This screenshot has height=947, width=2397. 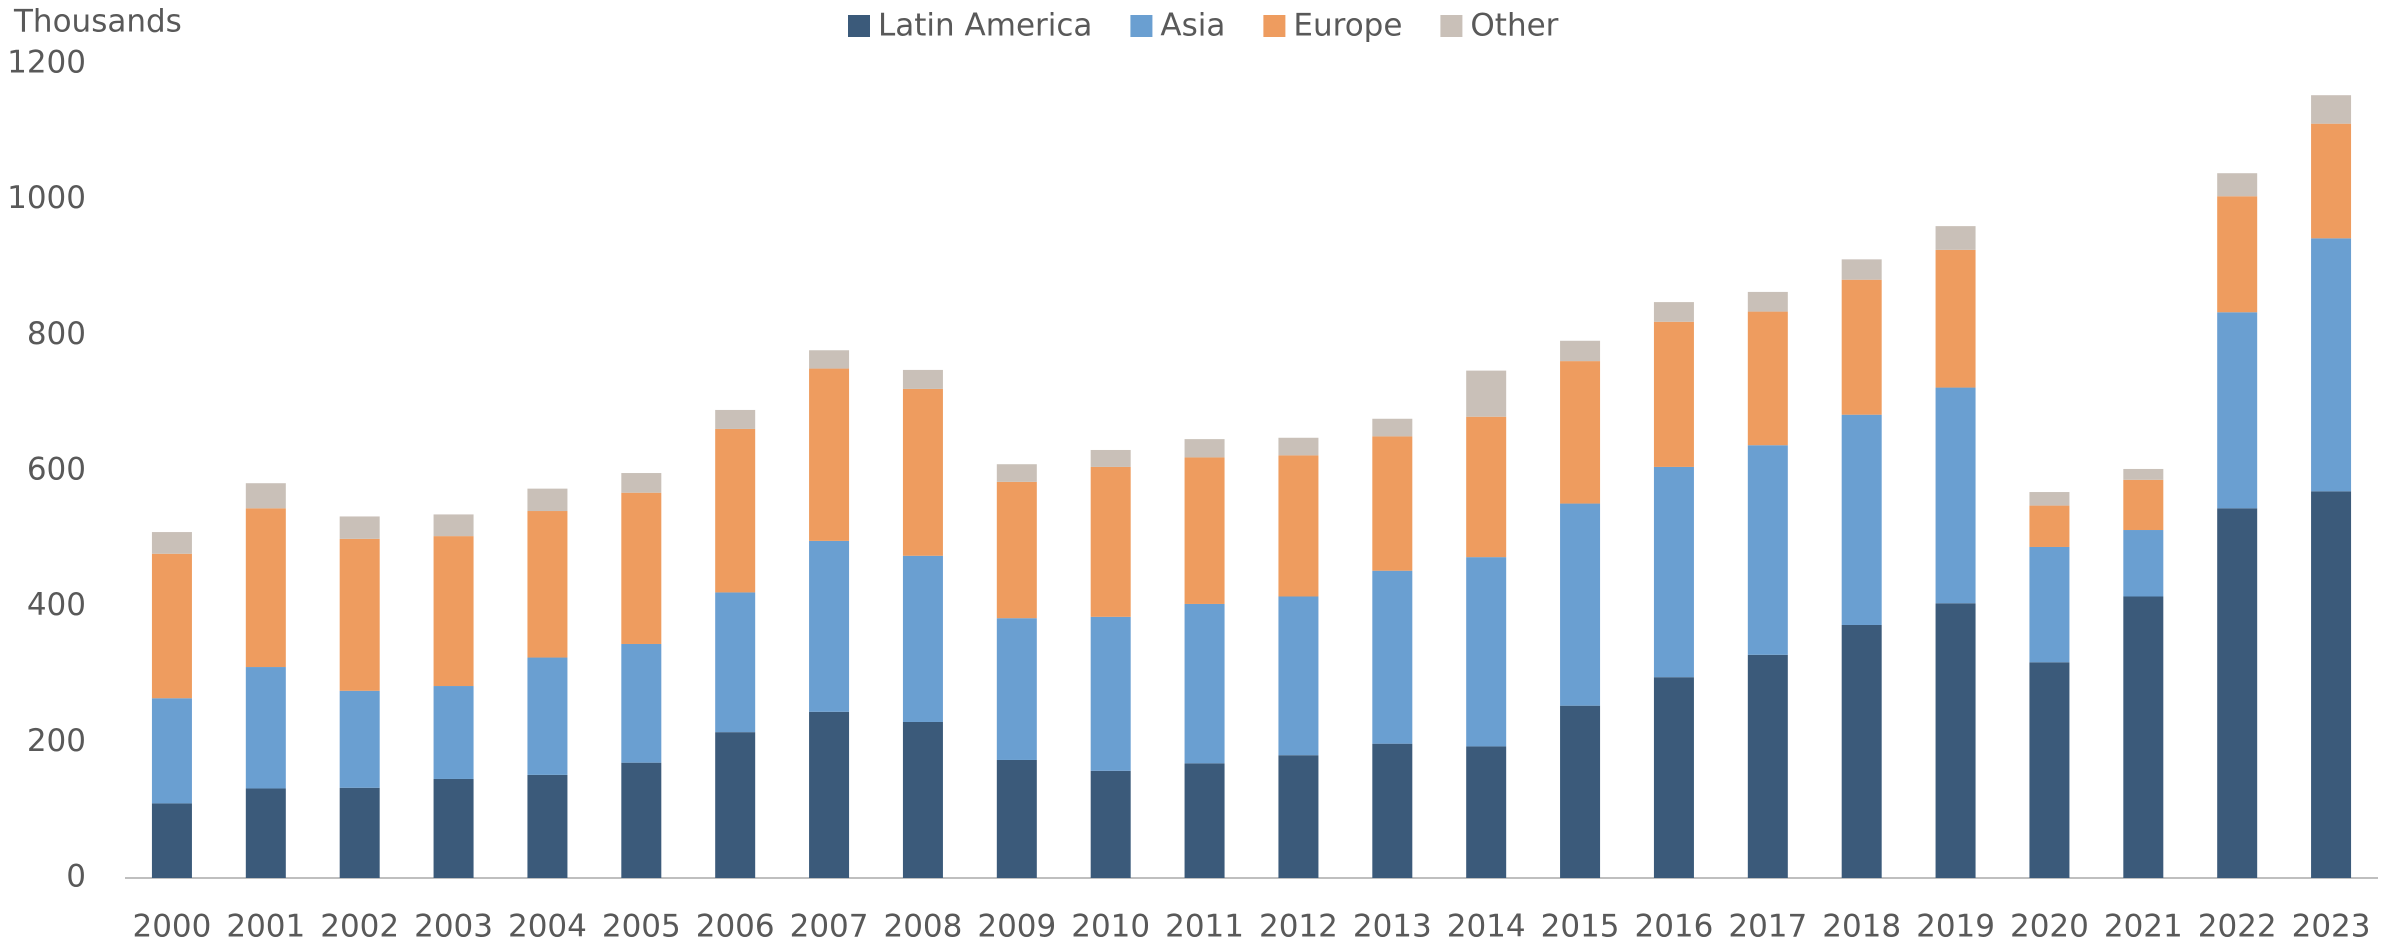 I want to click on x-tick-label: 2007, so click(x=829, y=927).